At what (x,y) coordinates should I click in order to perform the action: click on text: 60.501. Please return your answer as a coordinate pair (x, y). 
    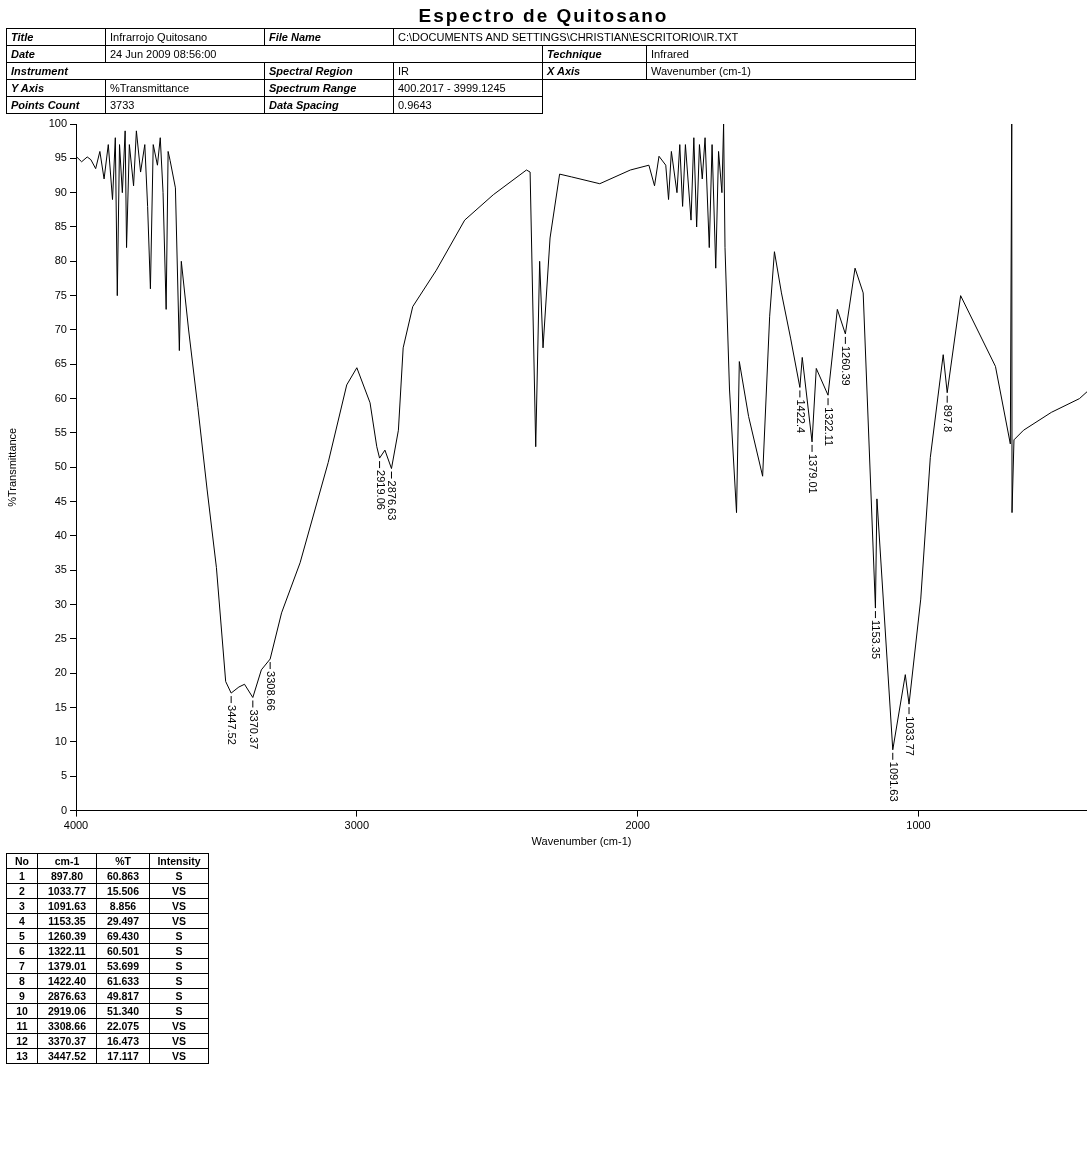
    Looking at the image, I should click on (123, 951).